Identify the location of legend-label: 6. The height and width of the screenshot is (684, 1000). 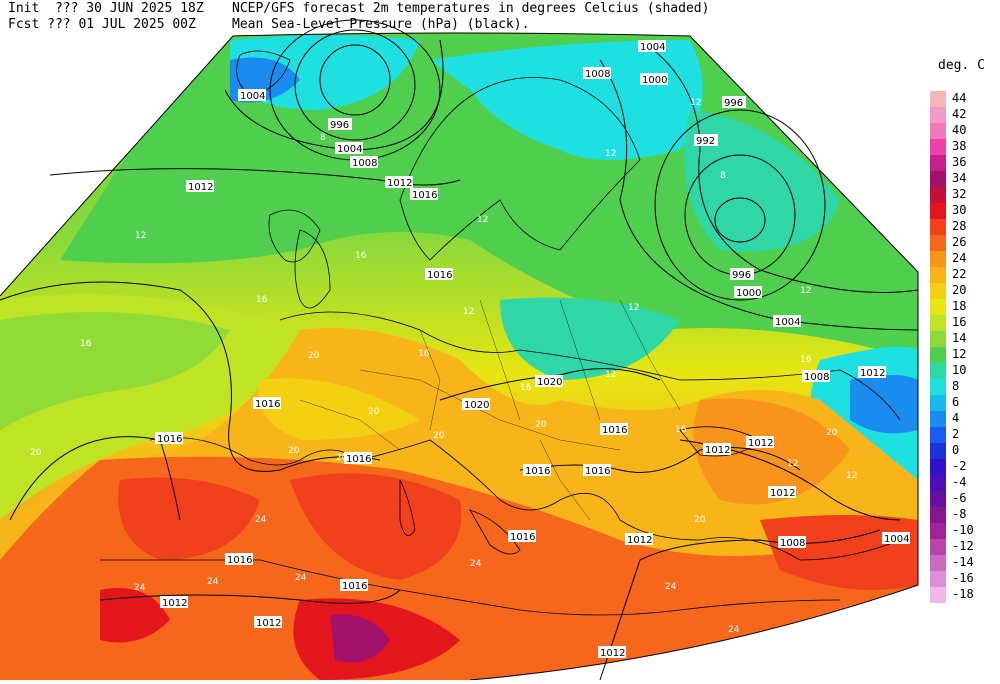
(956, 402).